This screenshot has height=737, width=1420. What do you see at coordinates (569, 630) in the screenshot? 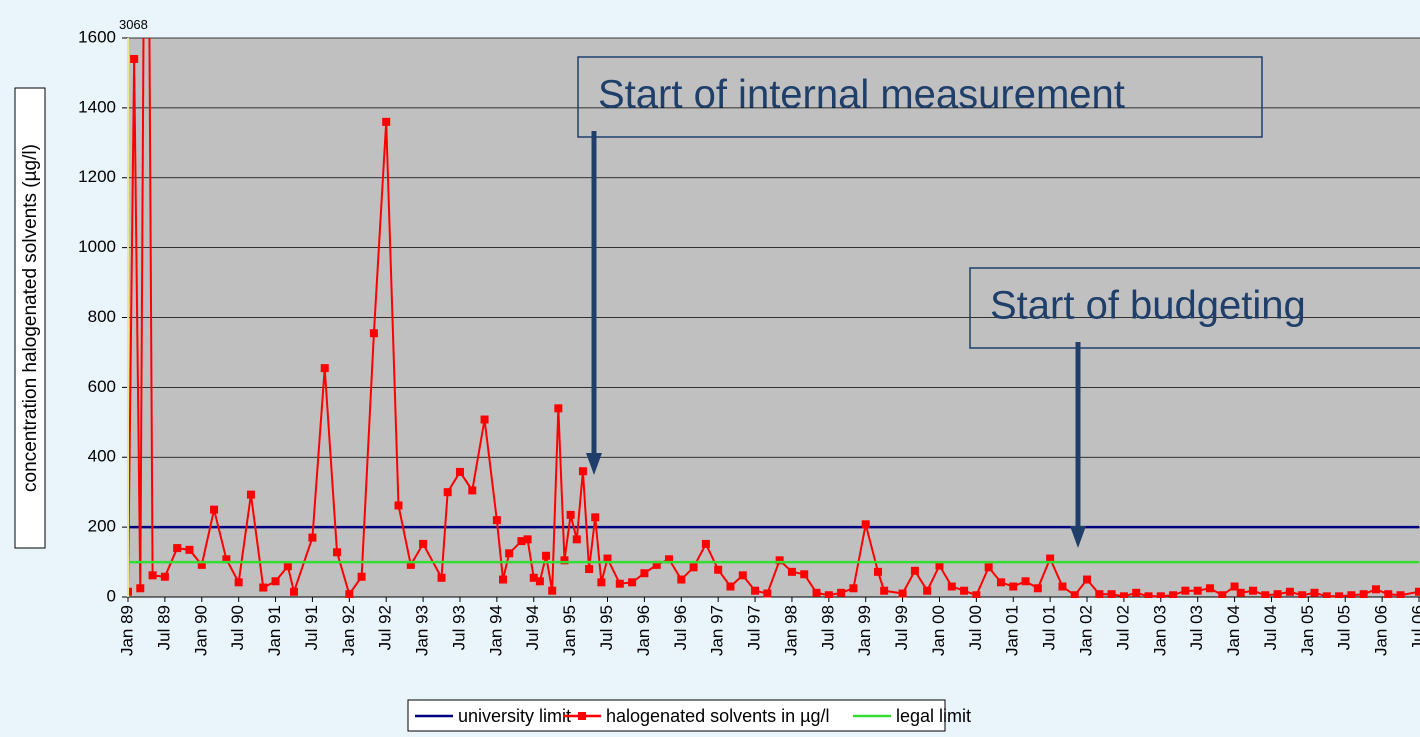
I see `x-tick-label: Jan 95` at bounding box center [569, 630].